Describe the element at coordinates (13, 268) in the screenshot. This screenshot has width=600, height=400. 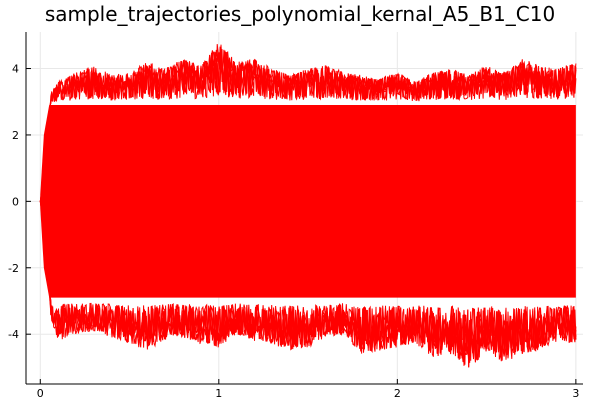
I see `y-tick-label: -2` at that location.